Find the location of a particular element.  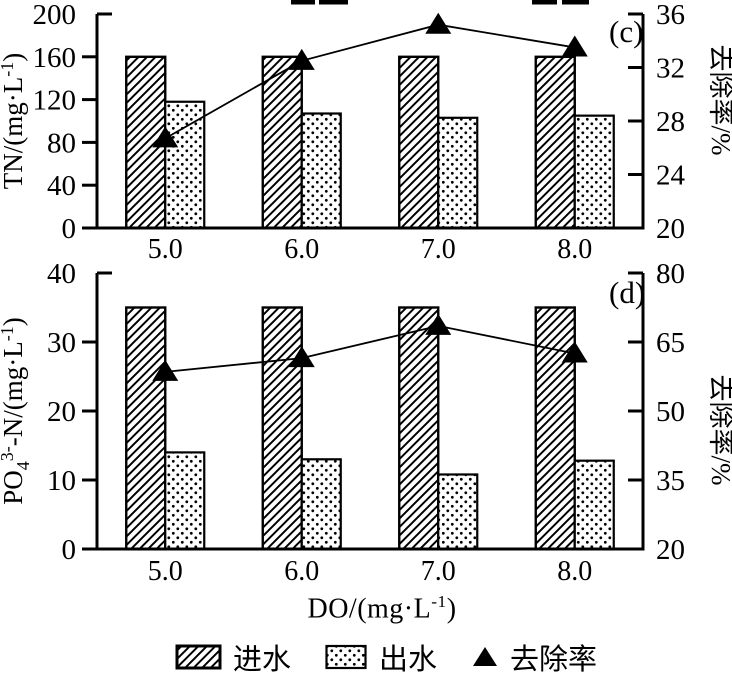

right-tick-label: 35 is located at coordinates (670, 481).